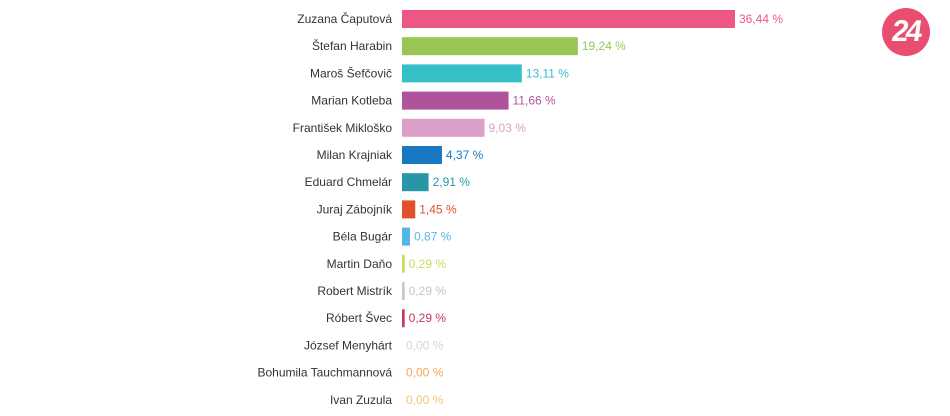  I want to click on value-label: 13,11 %, so click(547, 73).